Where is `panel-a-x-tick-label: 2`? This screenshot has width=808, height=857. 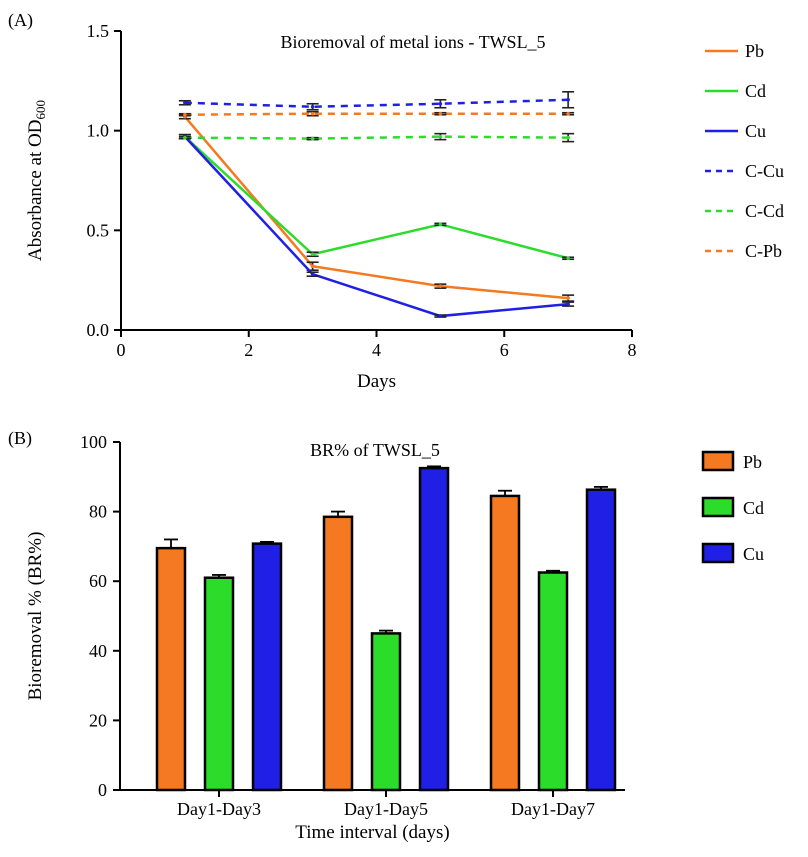 panel-a-x-tick-label: 2 is located at coordinates (248, 350).